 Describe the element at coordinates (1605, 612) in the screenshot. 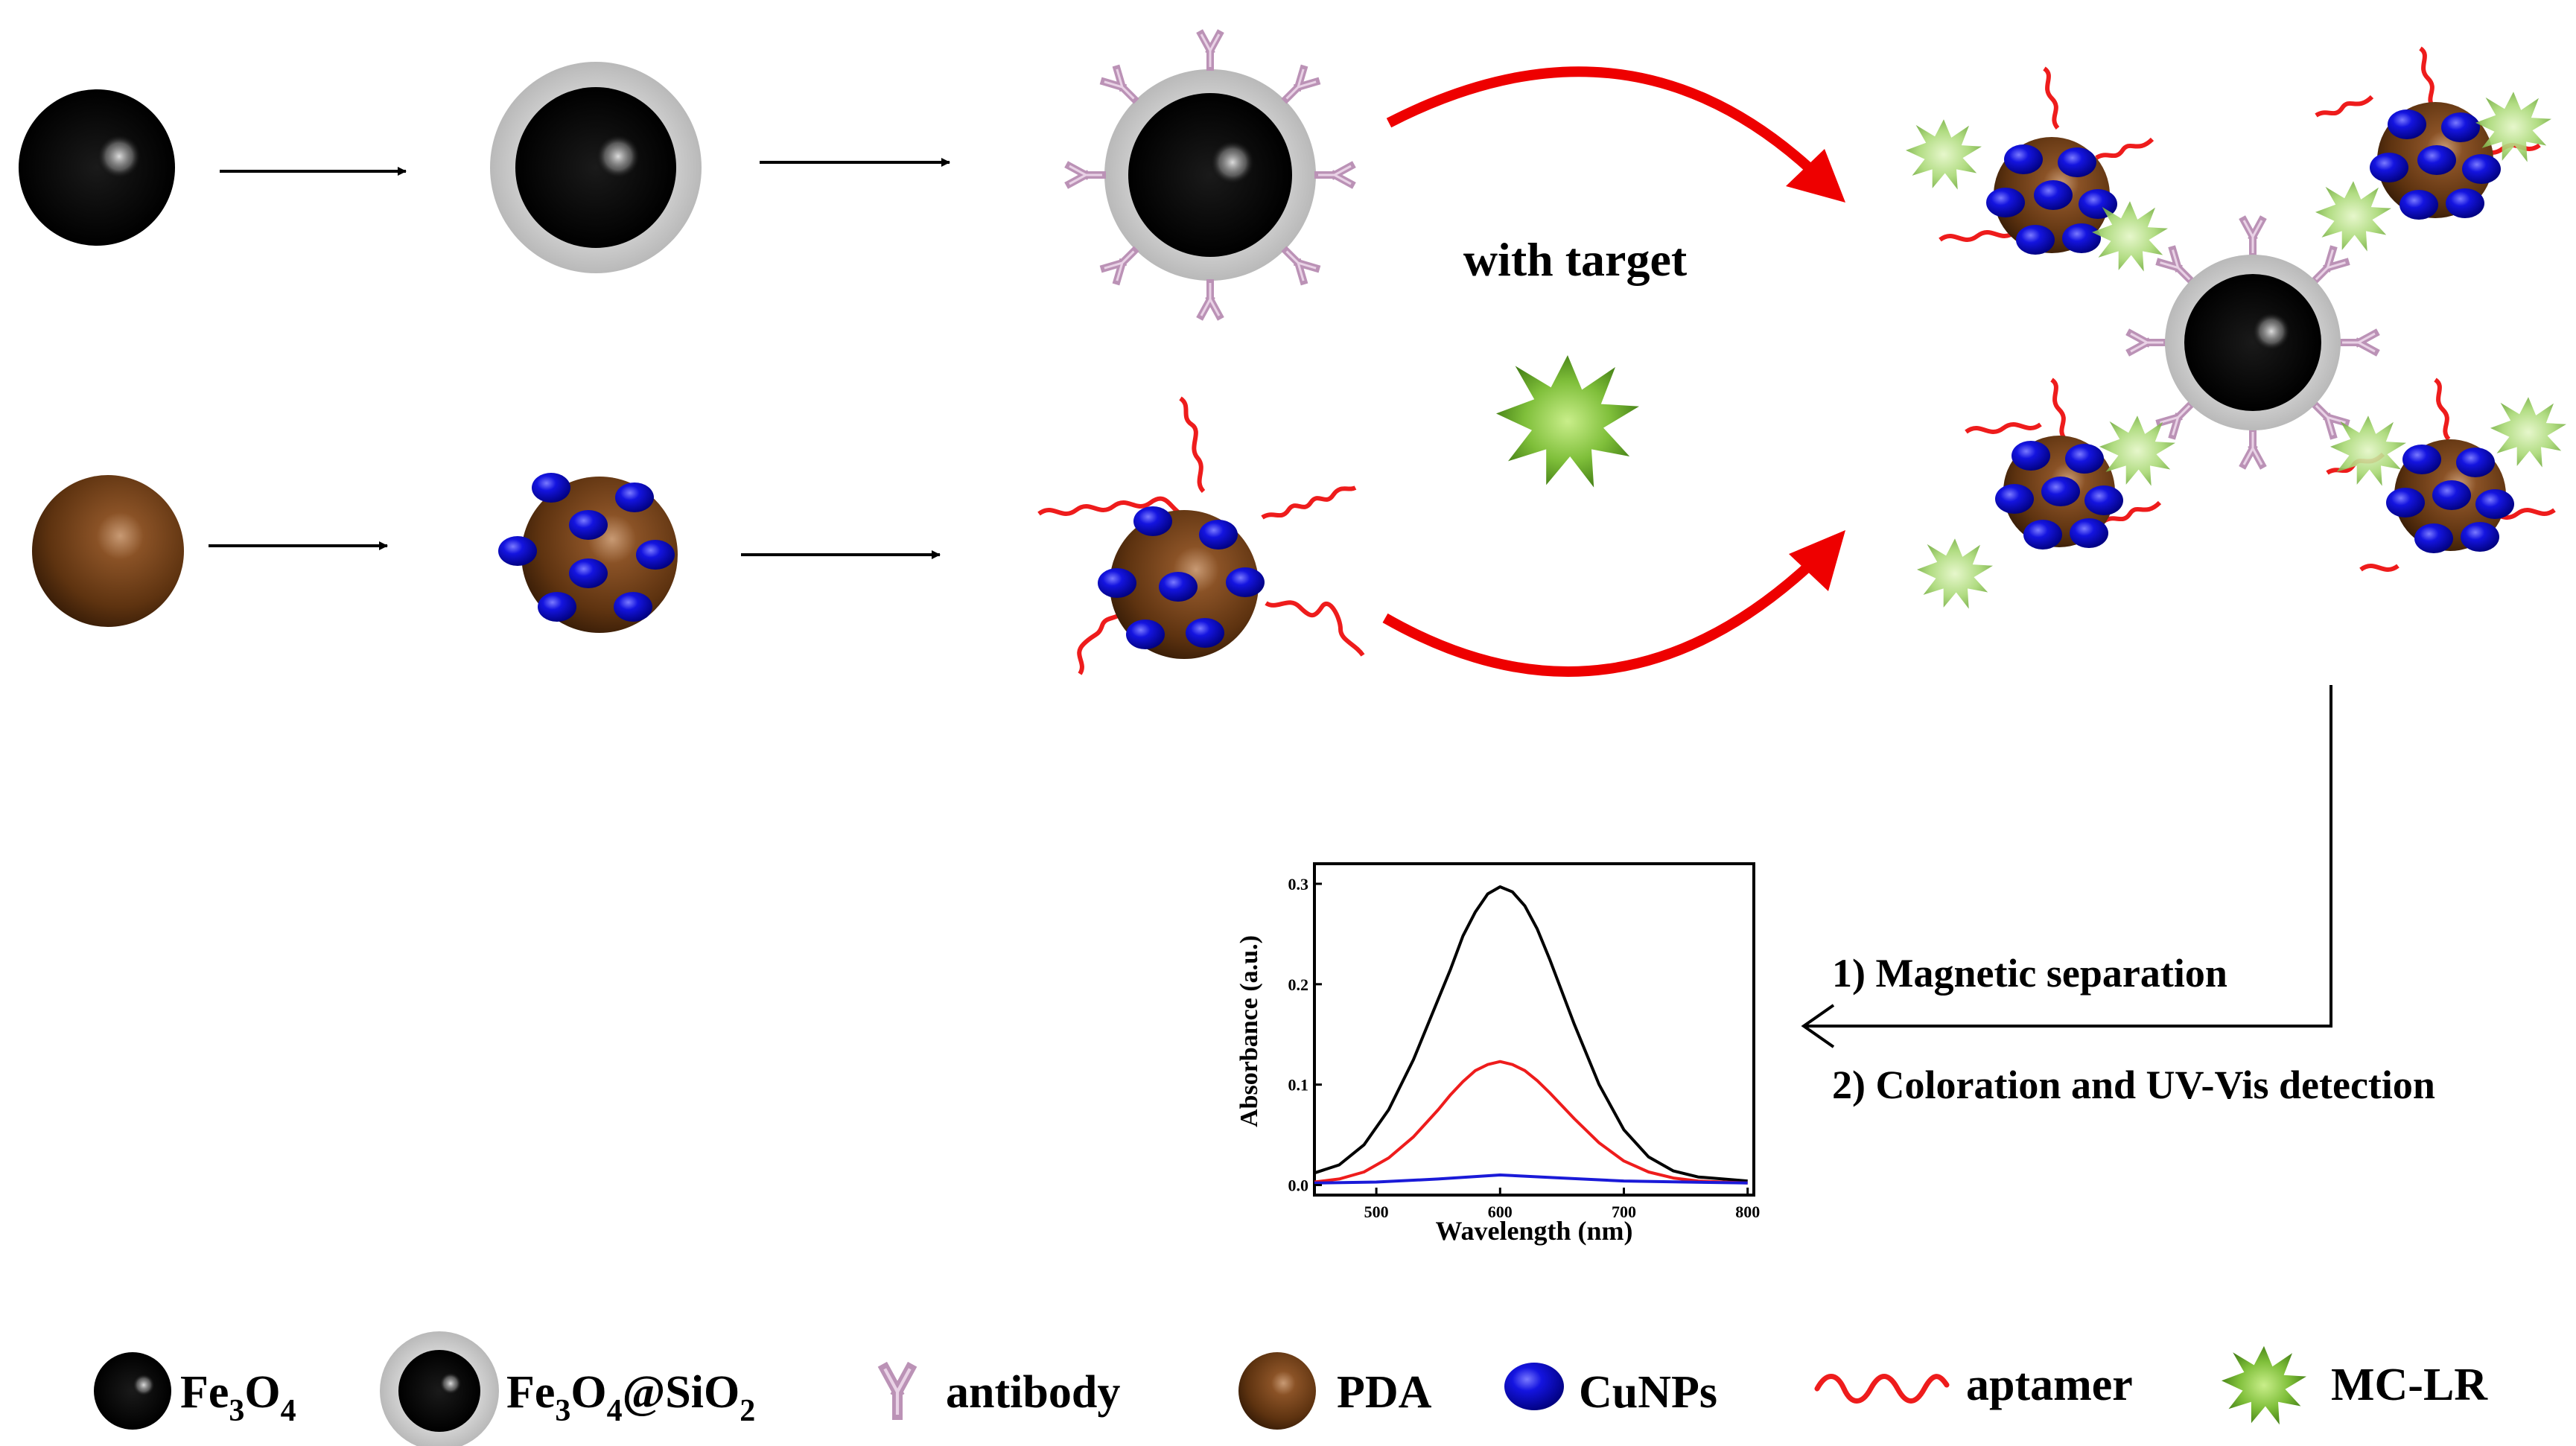

I see `red-curve-arrow-bottom` at that location.